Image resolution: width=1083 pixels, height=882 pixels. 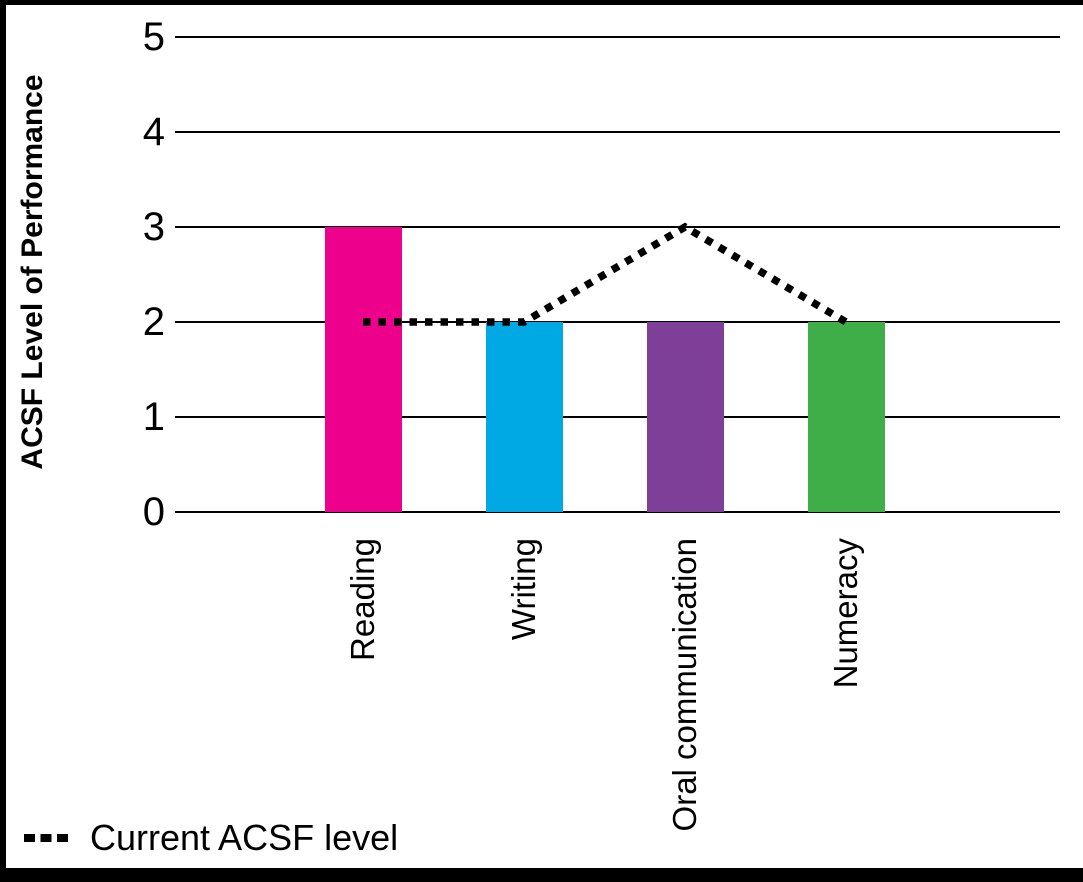 What do you see at coordinates (362, 599) in the screenshot?
I see `category-label-reading: Reading` at bounding box center [362, 599].